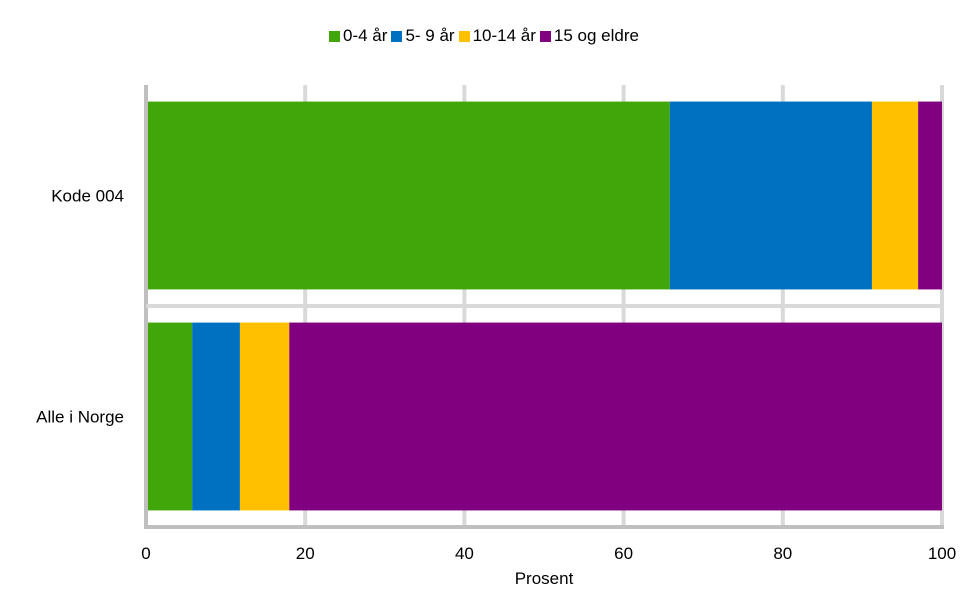 This screenshot has height=592, width=968. I want to click on legend-item-2: 10-14 år, so click(497, 36).